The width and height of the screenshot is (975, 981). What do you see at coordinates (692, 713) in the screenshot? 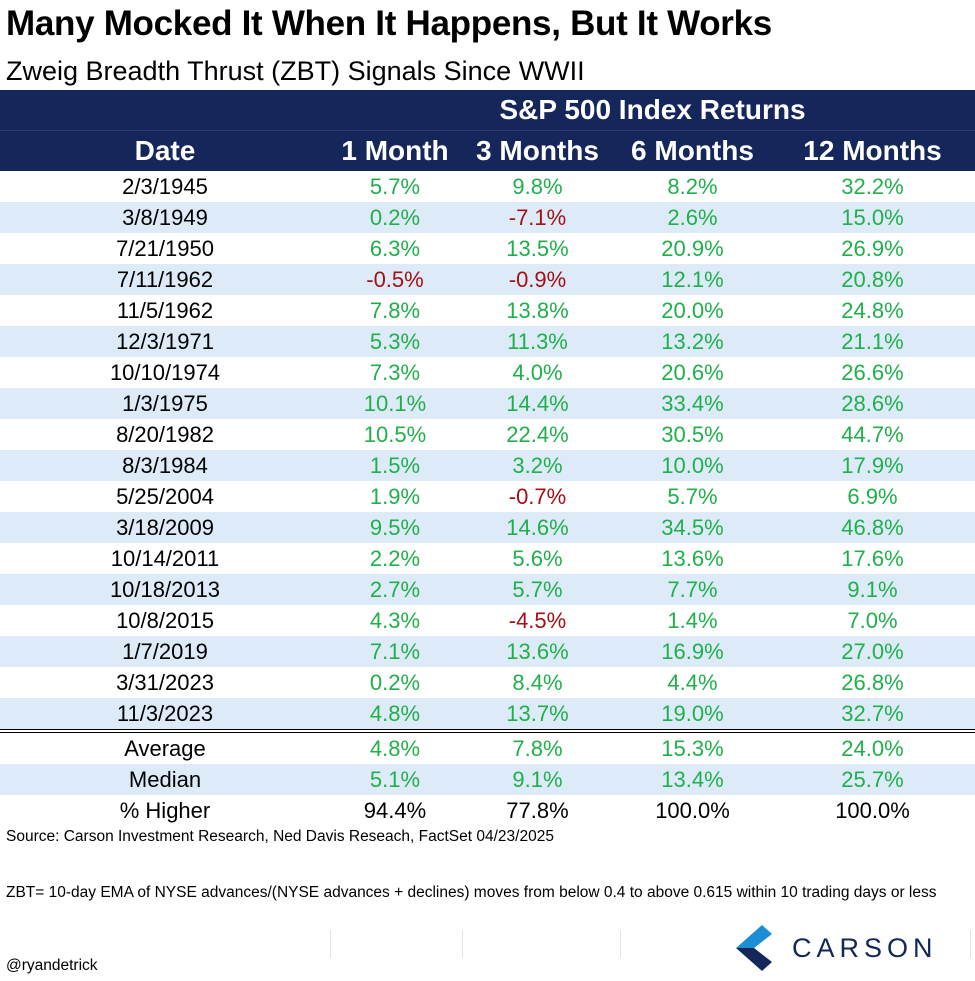
I see `cell-6-months: 19.0%` at bounding box center [692, 713].